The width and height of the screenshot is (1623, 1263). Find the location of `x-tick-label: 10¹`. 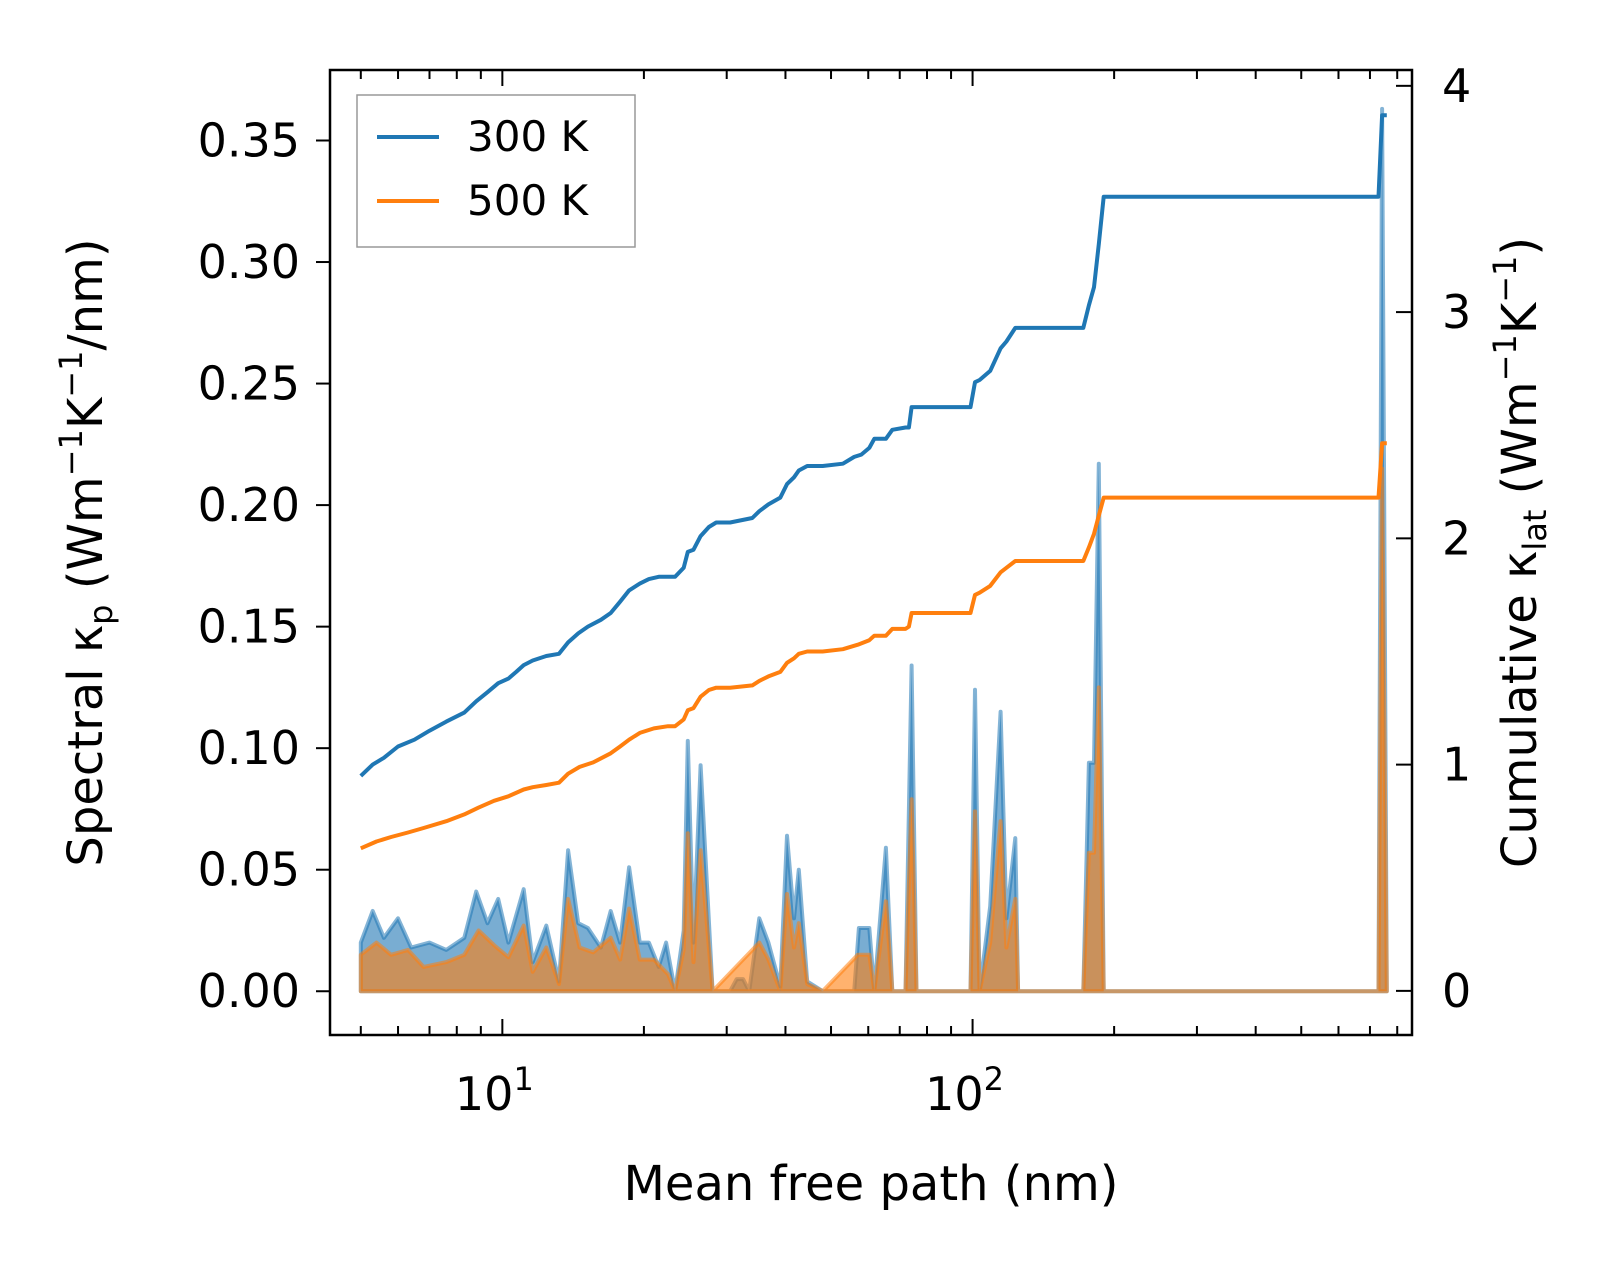

x-tick-label: 10¹ is located at coordinates (494, 1090).